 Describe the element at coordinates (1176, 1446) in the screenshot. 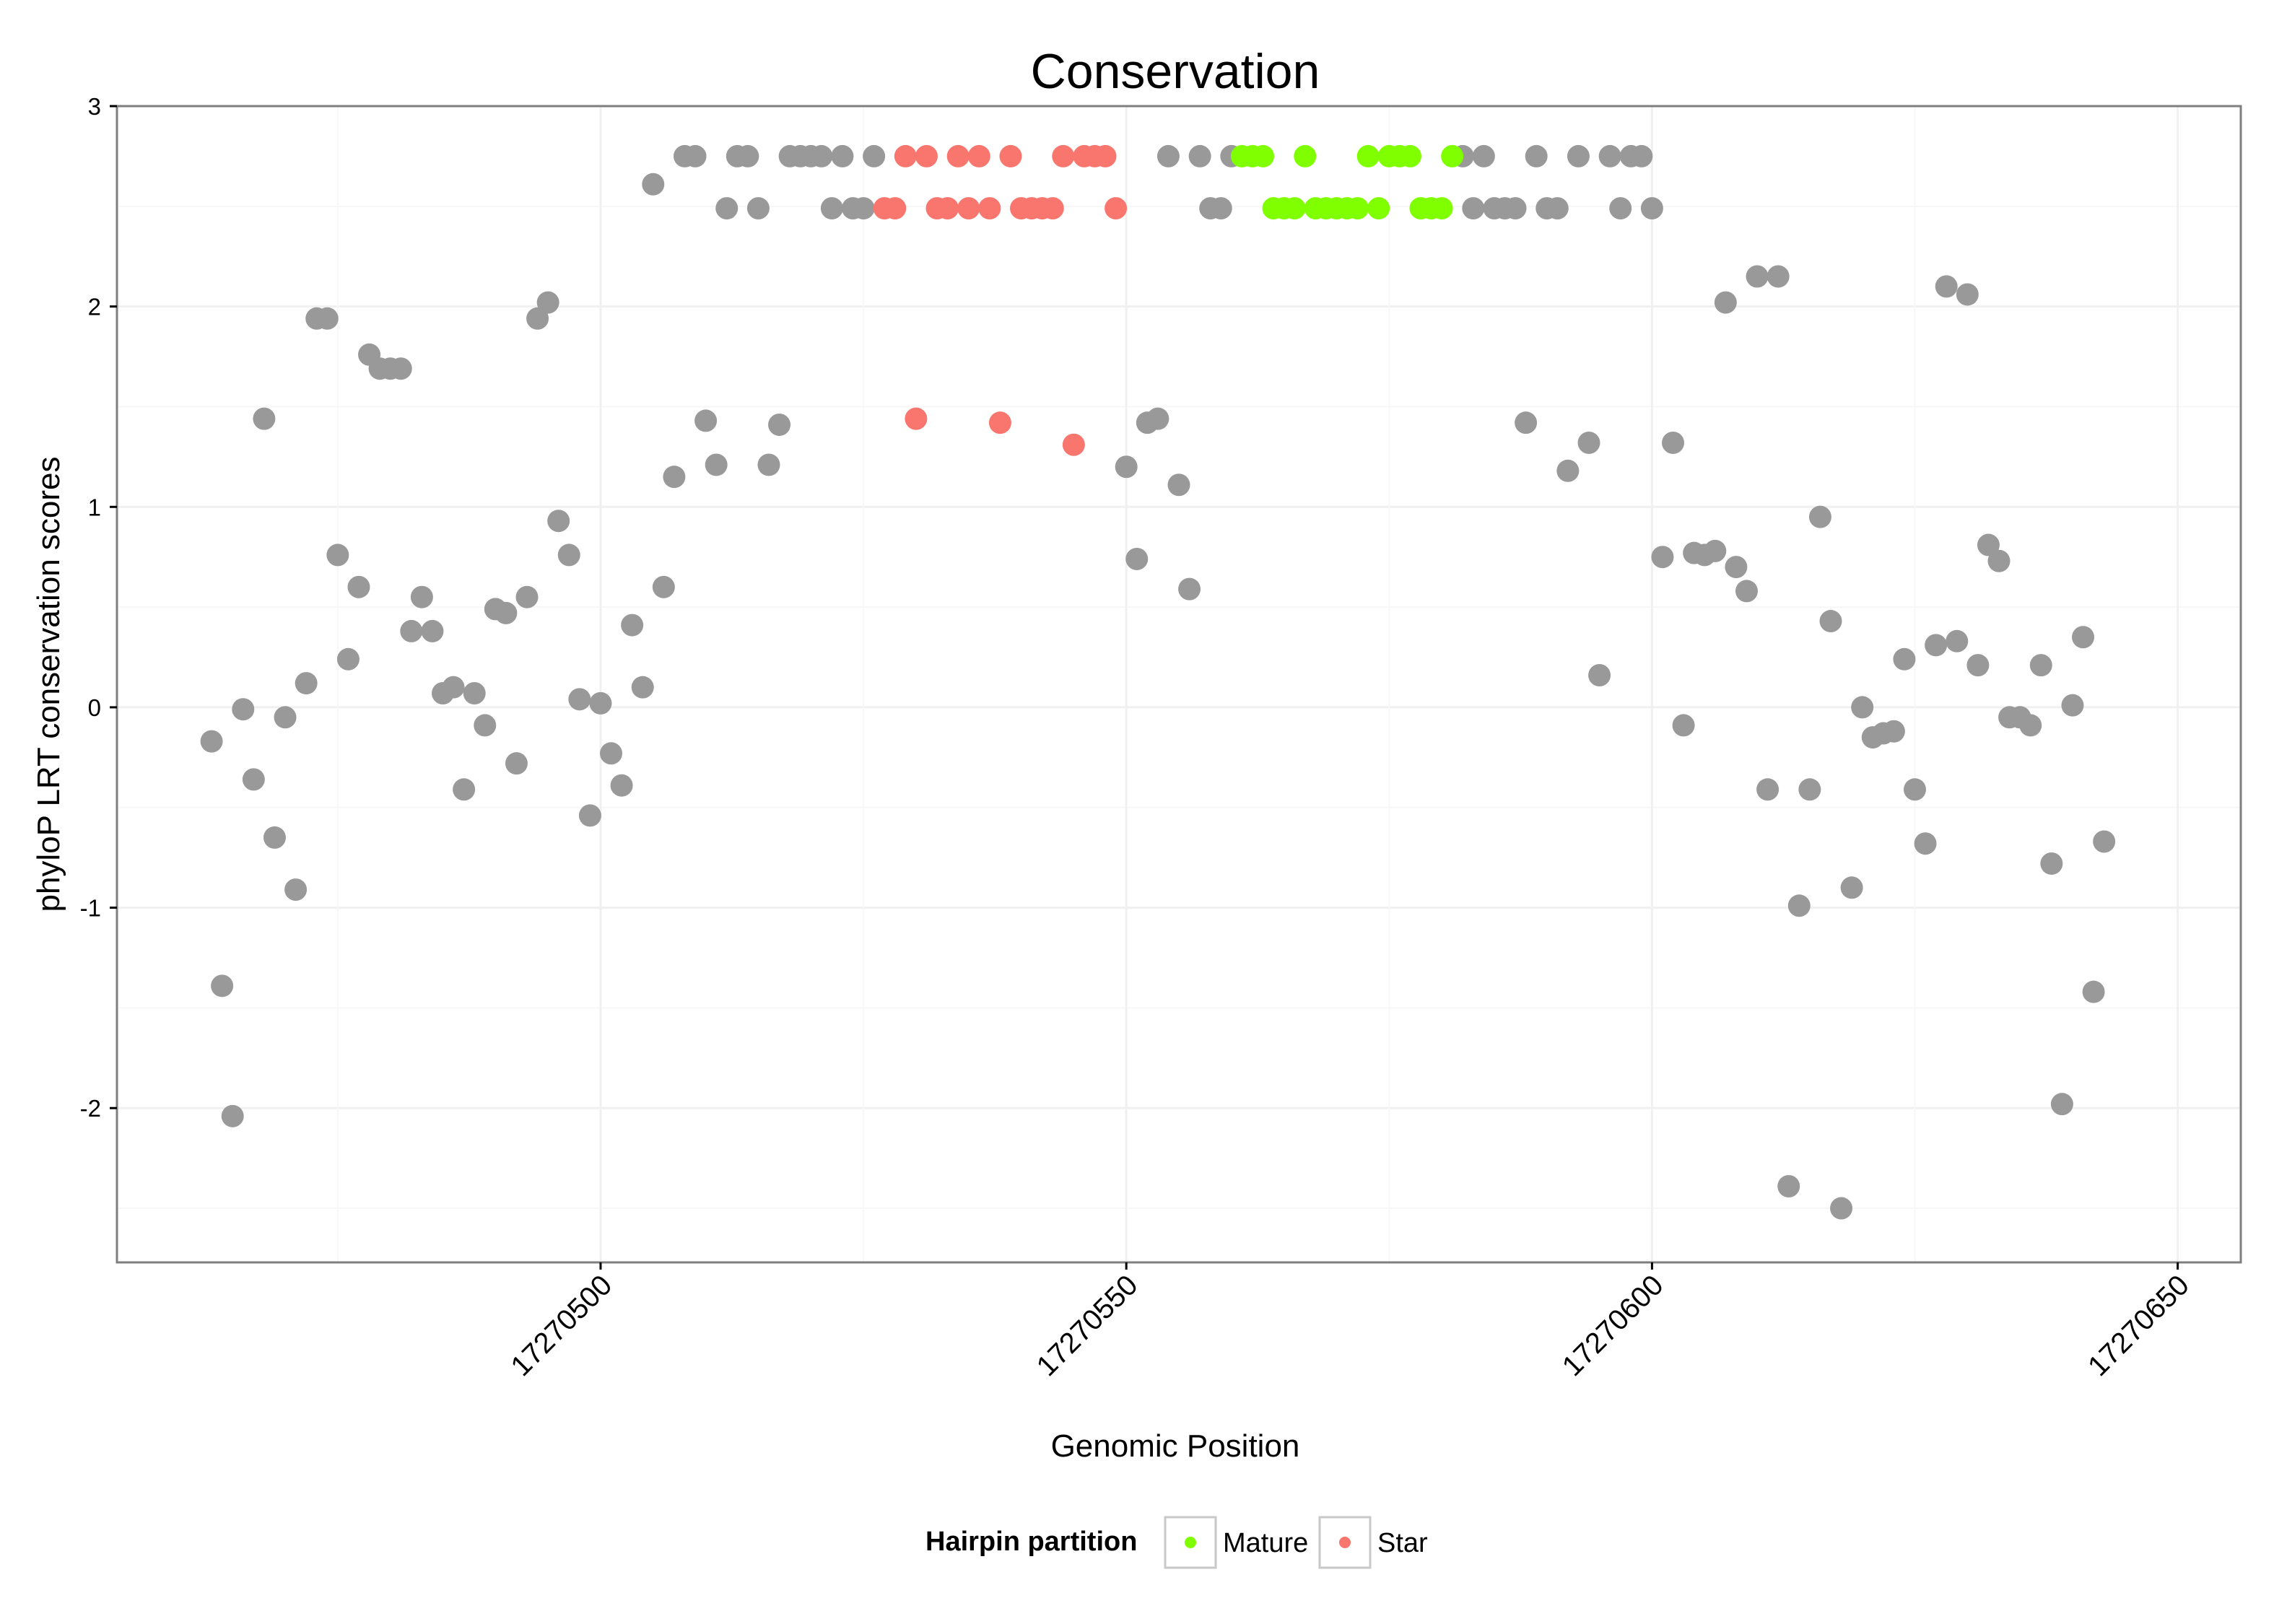

I see `x-axis-title: Genomic Position` at that location.